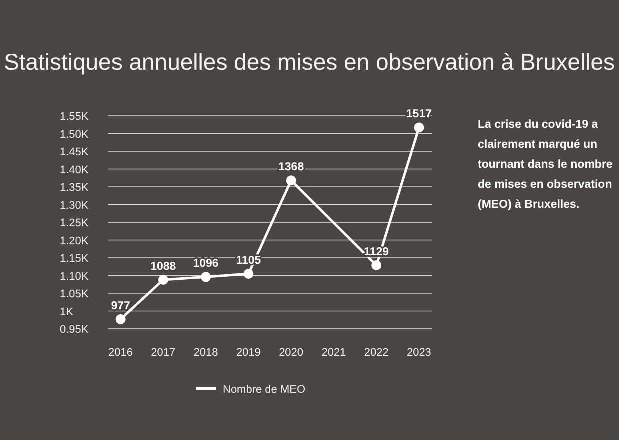  Describe the element at coordinates (75, 224) in the screenshot. I see `y-tick-label: 1.25K` at that location.